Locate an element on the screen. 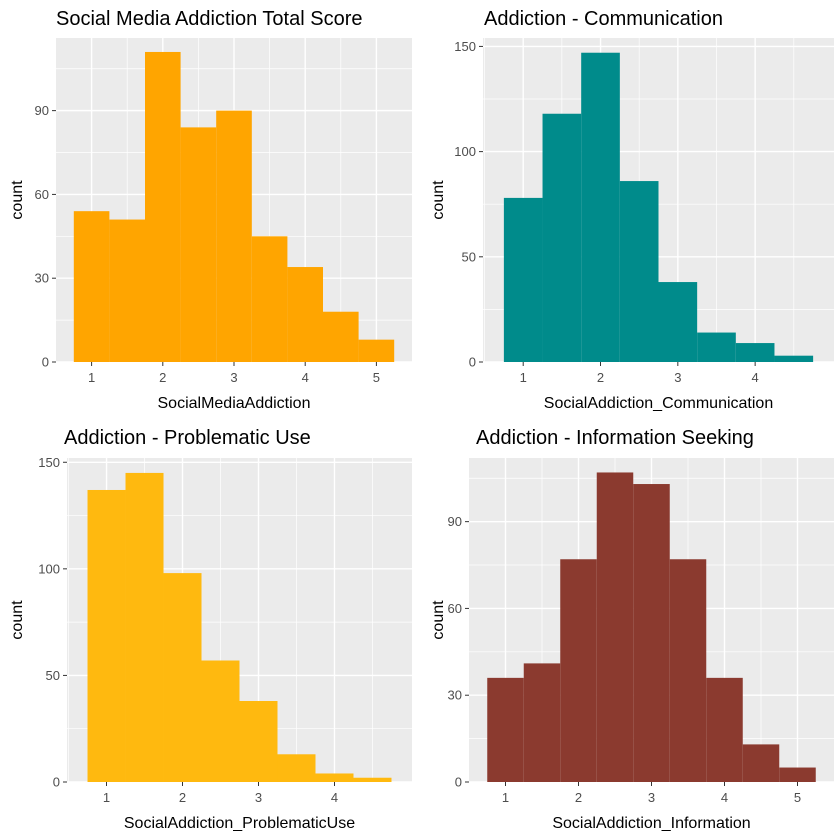 The width and height of the screenshot is (840, 840). panel-title: Addiction - Information Seeking is located at coordinates (615, 438).